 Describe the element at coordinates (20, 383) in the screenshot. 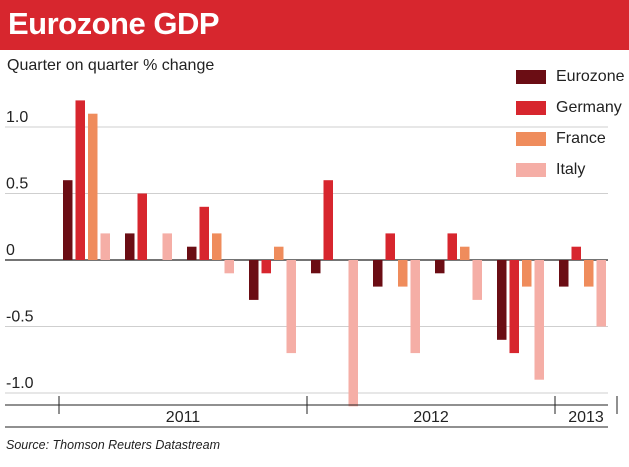

I see `y-tick-label: -1.0` at that location.